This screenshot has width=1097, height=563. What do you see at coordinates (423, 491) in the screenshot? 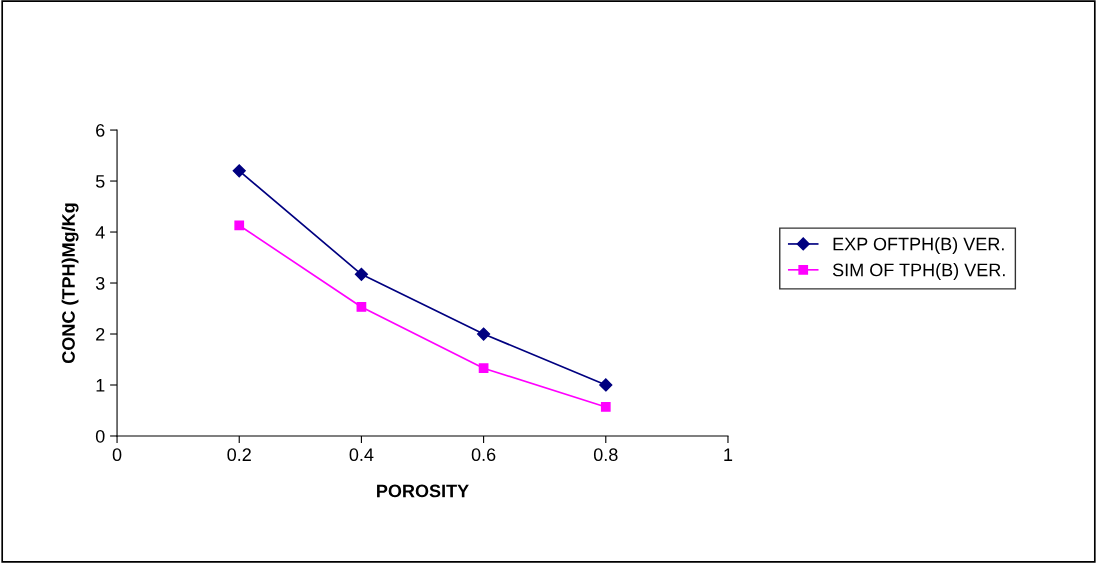
I see `x-axis-title: POROSITY` at bounding box center [423, 491].